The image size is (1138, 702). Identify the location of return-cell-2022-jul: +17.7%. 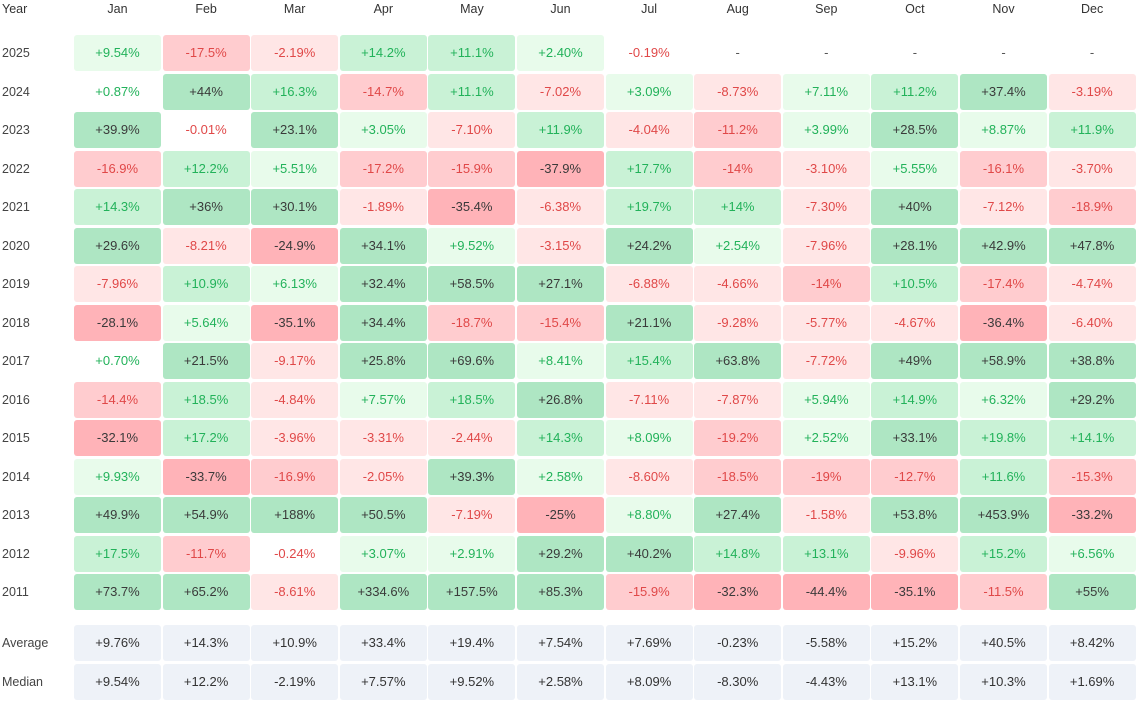
(649, 168).